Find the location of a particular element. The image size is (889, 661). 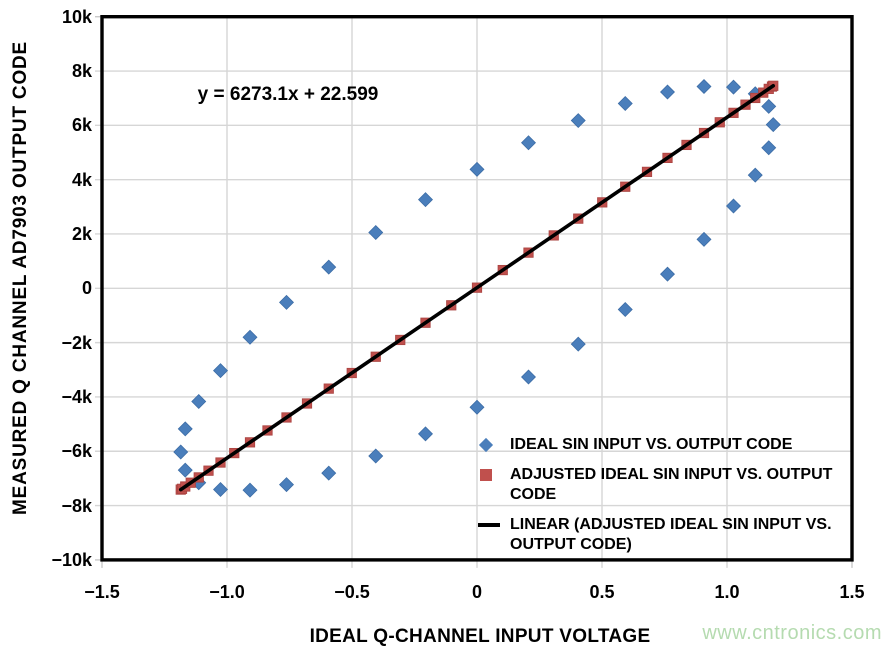

legend-label: IDEAL SIN INPUT VS. OUTPUT CODE is located at coordinates (651, 444).